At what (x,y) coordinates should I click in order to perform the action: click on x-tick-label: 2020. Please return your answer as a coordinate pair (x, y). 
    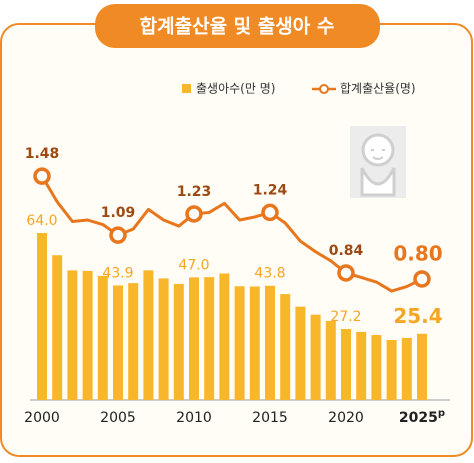
    Looking at the image, I should click on (346, 418).